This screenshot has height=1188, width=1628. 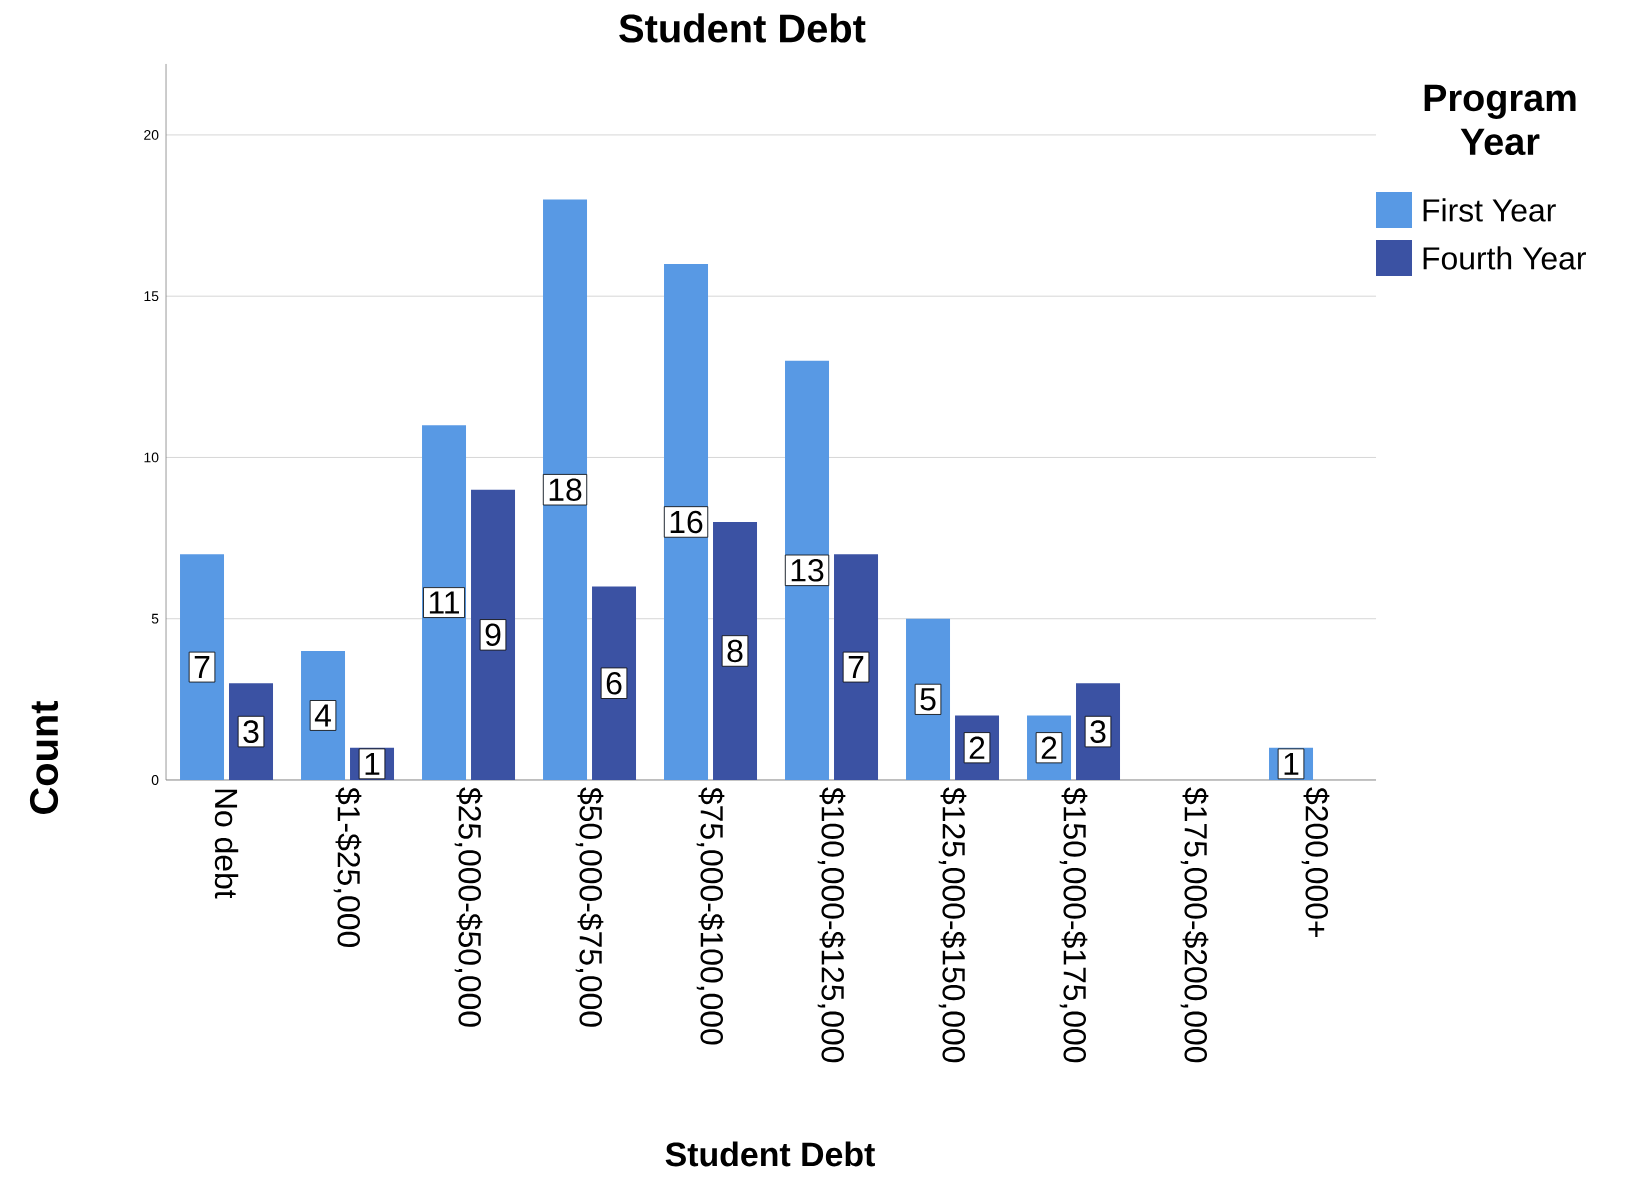 What do you see at coordinates (1315, 862) in the screenshot?
I see `x-tick-label: $200,000+` at bounding box center [1315, 862].